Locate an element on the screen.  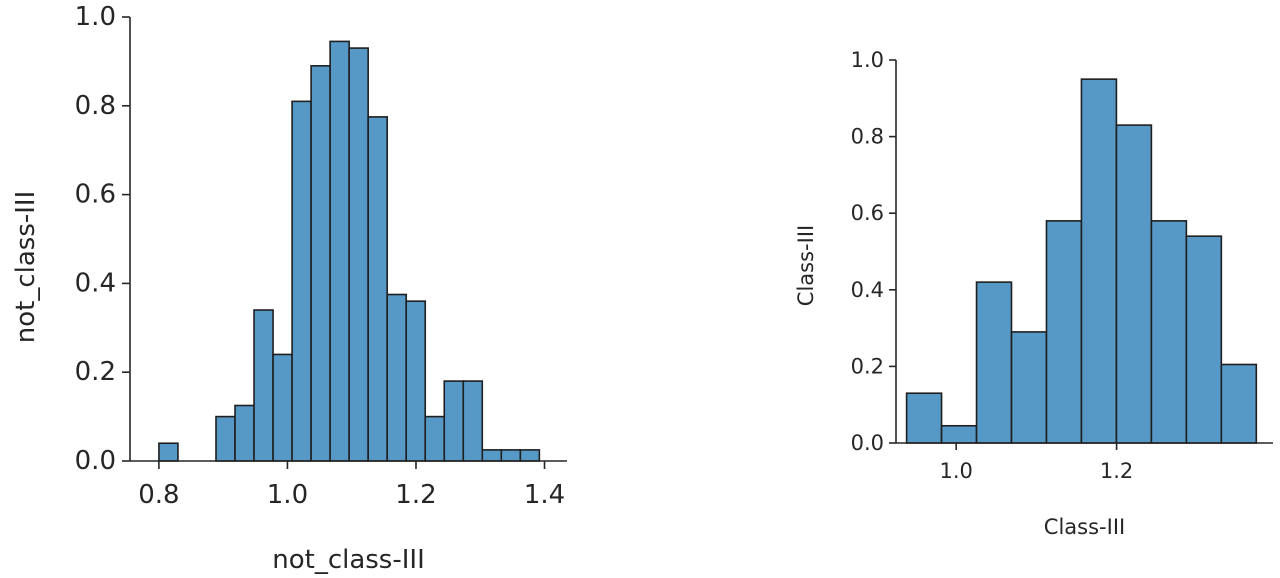
y-tick-label-right-1: 0.2 is located at coordinates (867, 366).